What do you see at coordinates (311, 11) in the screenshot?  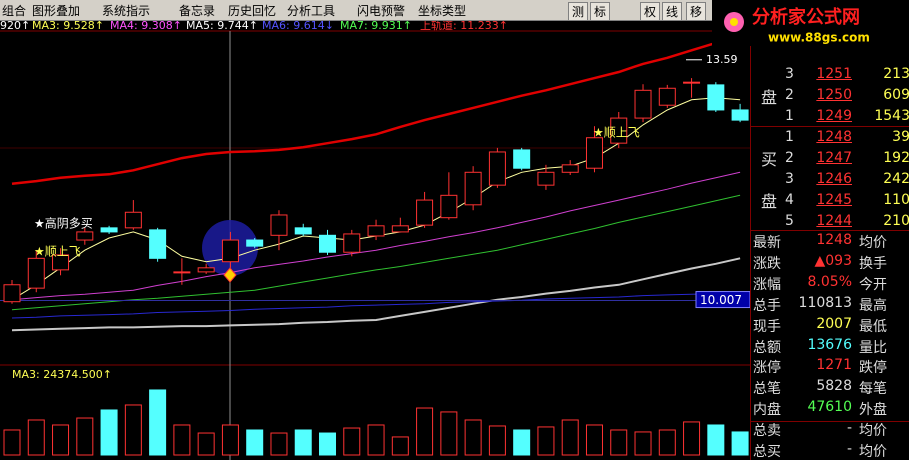 I see `toolbar-button: 分析工具` at bounding box center [311, 11].